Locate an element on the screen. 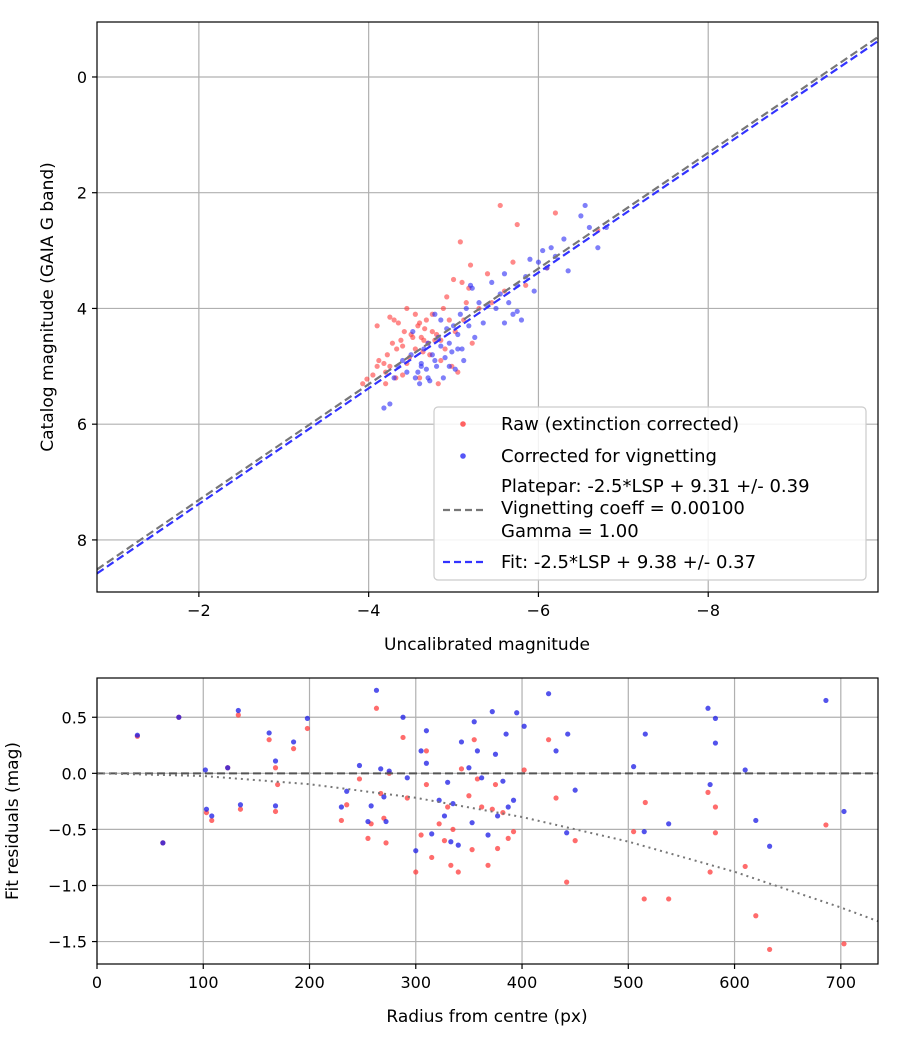 Image resolution: width=900 pixels, height=1050 pixels. legend-label-platepar-line2: Vignetting coeff = 0.00100 is located at coordinates (623, 508).